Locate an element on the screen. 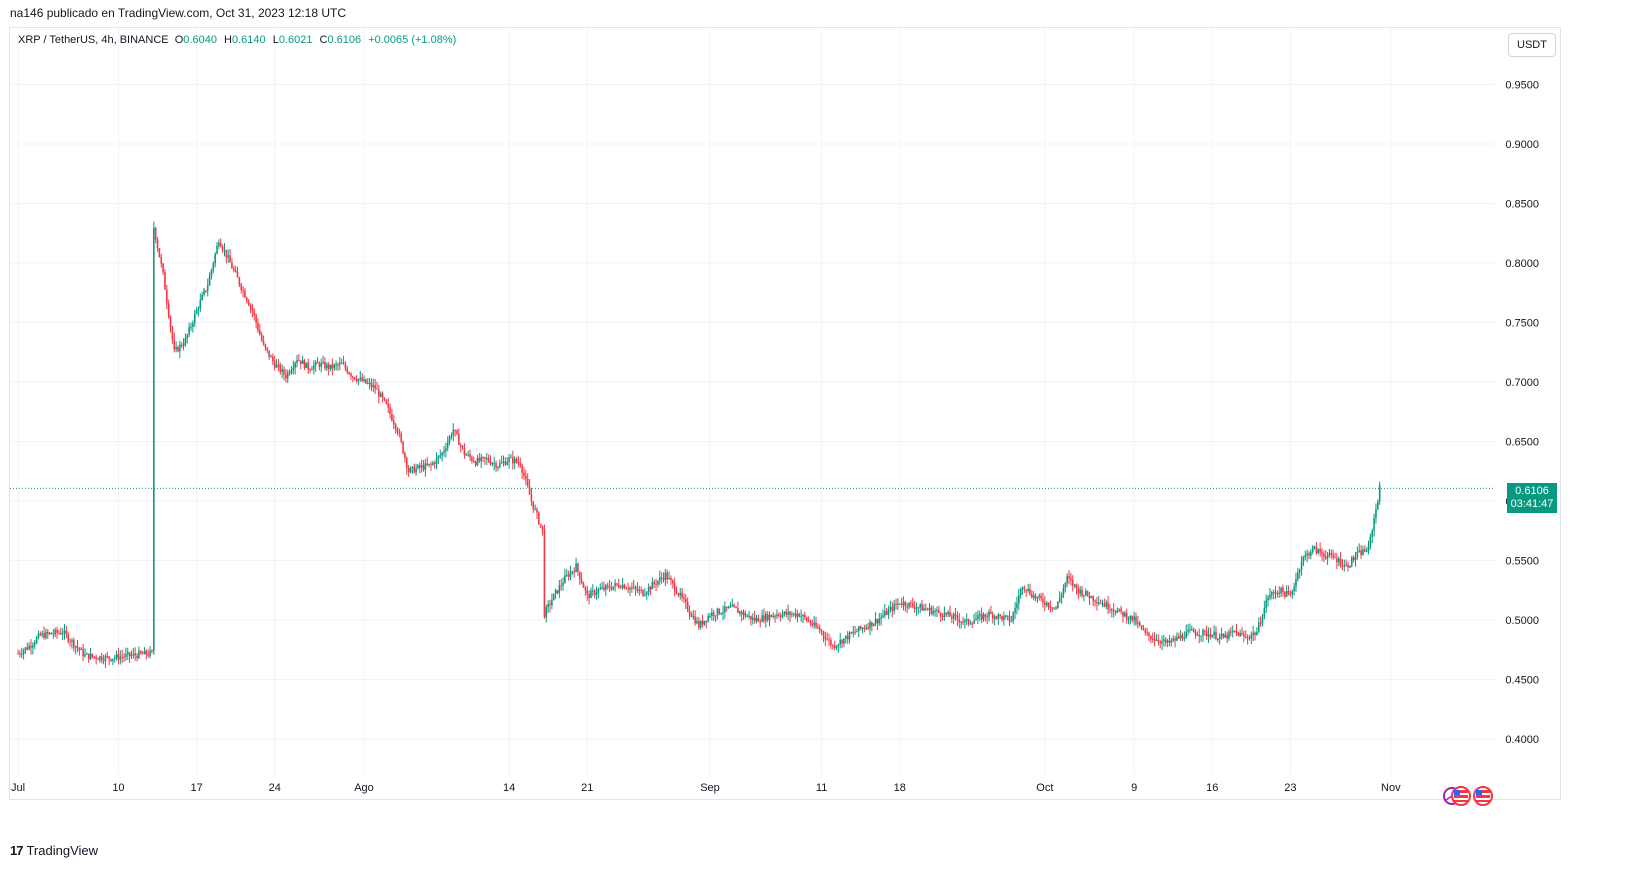 The width and height of the screenshot is (1634, 869). currency-button: USDT is located at coordinates (1532, 45).